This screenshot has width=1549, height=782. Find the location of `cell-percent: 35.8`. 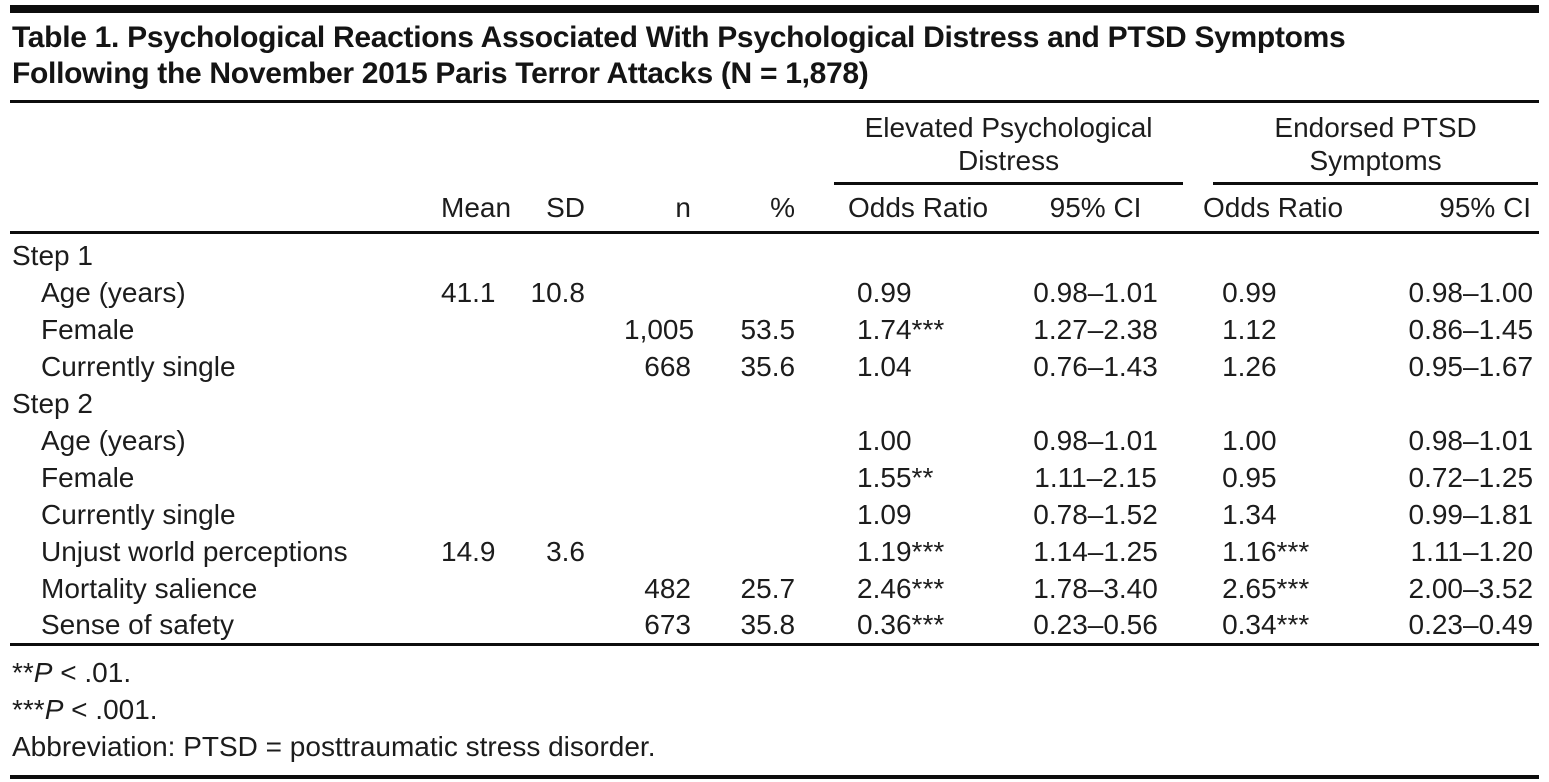

cell-percent: 35.8 is located at coordinates (768, 624).